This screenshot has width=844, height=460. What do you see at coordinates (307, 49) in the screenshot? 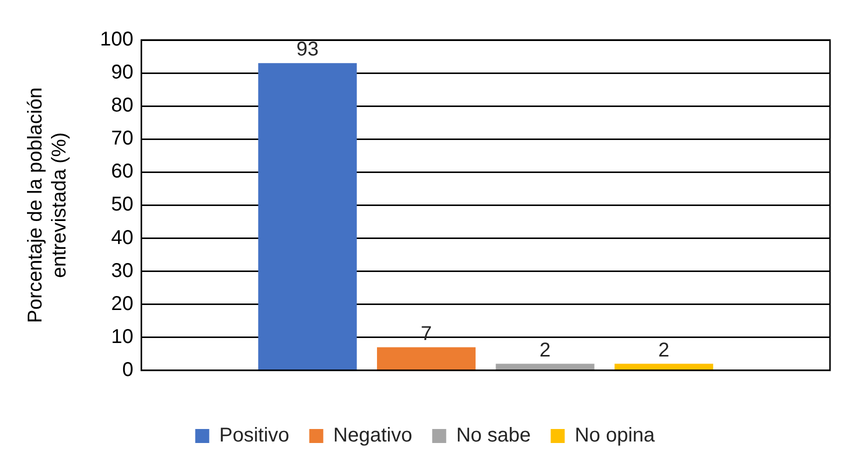
I see `data-label: 93` at bounding box center [307, 49].